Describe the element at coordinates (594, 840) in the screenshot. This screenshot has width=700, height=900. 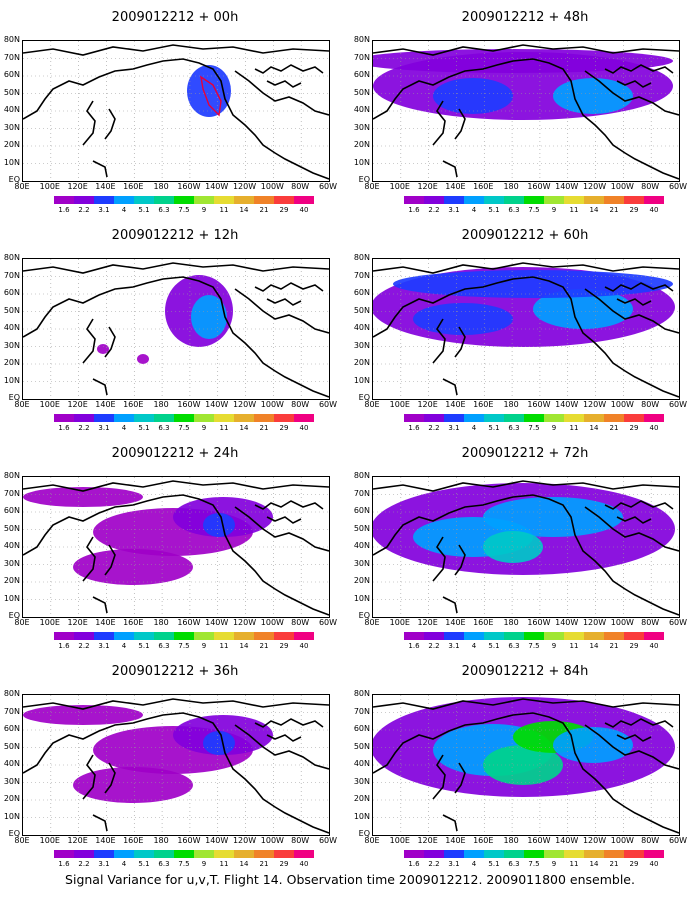
I see `longitude-label: 120W` at that location.